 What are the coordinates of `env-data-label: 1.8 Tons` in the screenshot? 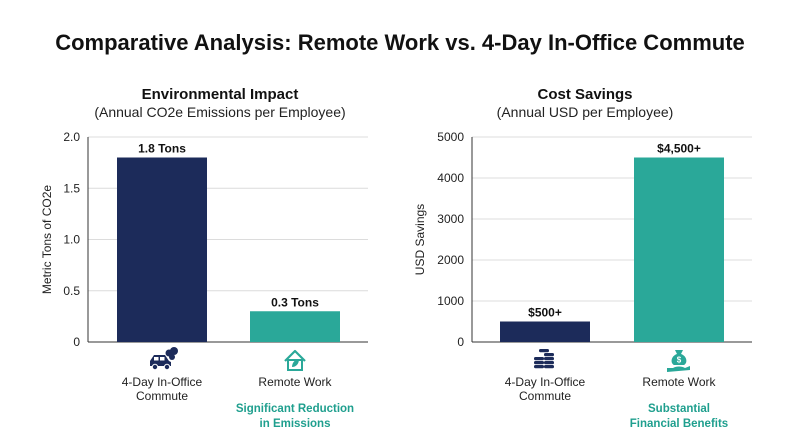 It's located at (162, 149).